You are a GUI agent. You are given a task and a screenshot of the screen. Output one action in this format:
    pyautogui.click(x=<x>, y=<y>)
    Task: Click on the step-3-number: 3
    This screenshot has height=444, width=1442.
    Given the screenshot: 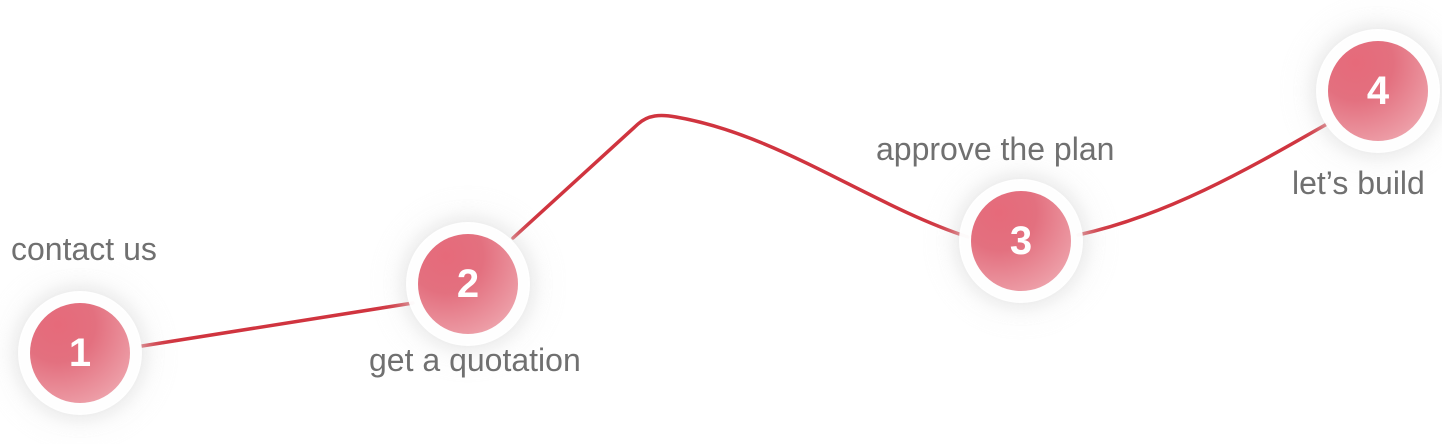 What is the action you would take?
    pyautogui.click(x=1021, y=241)
    